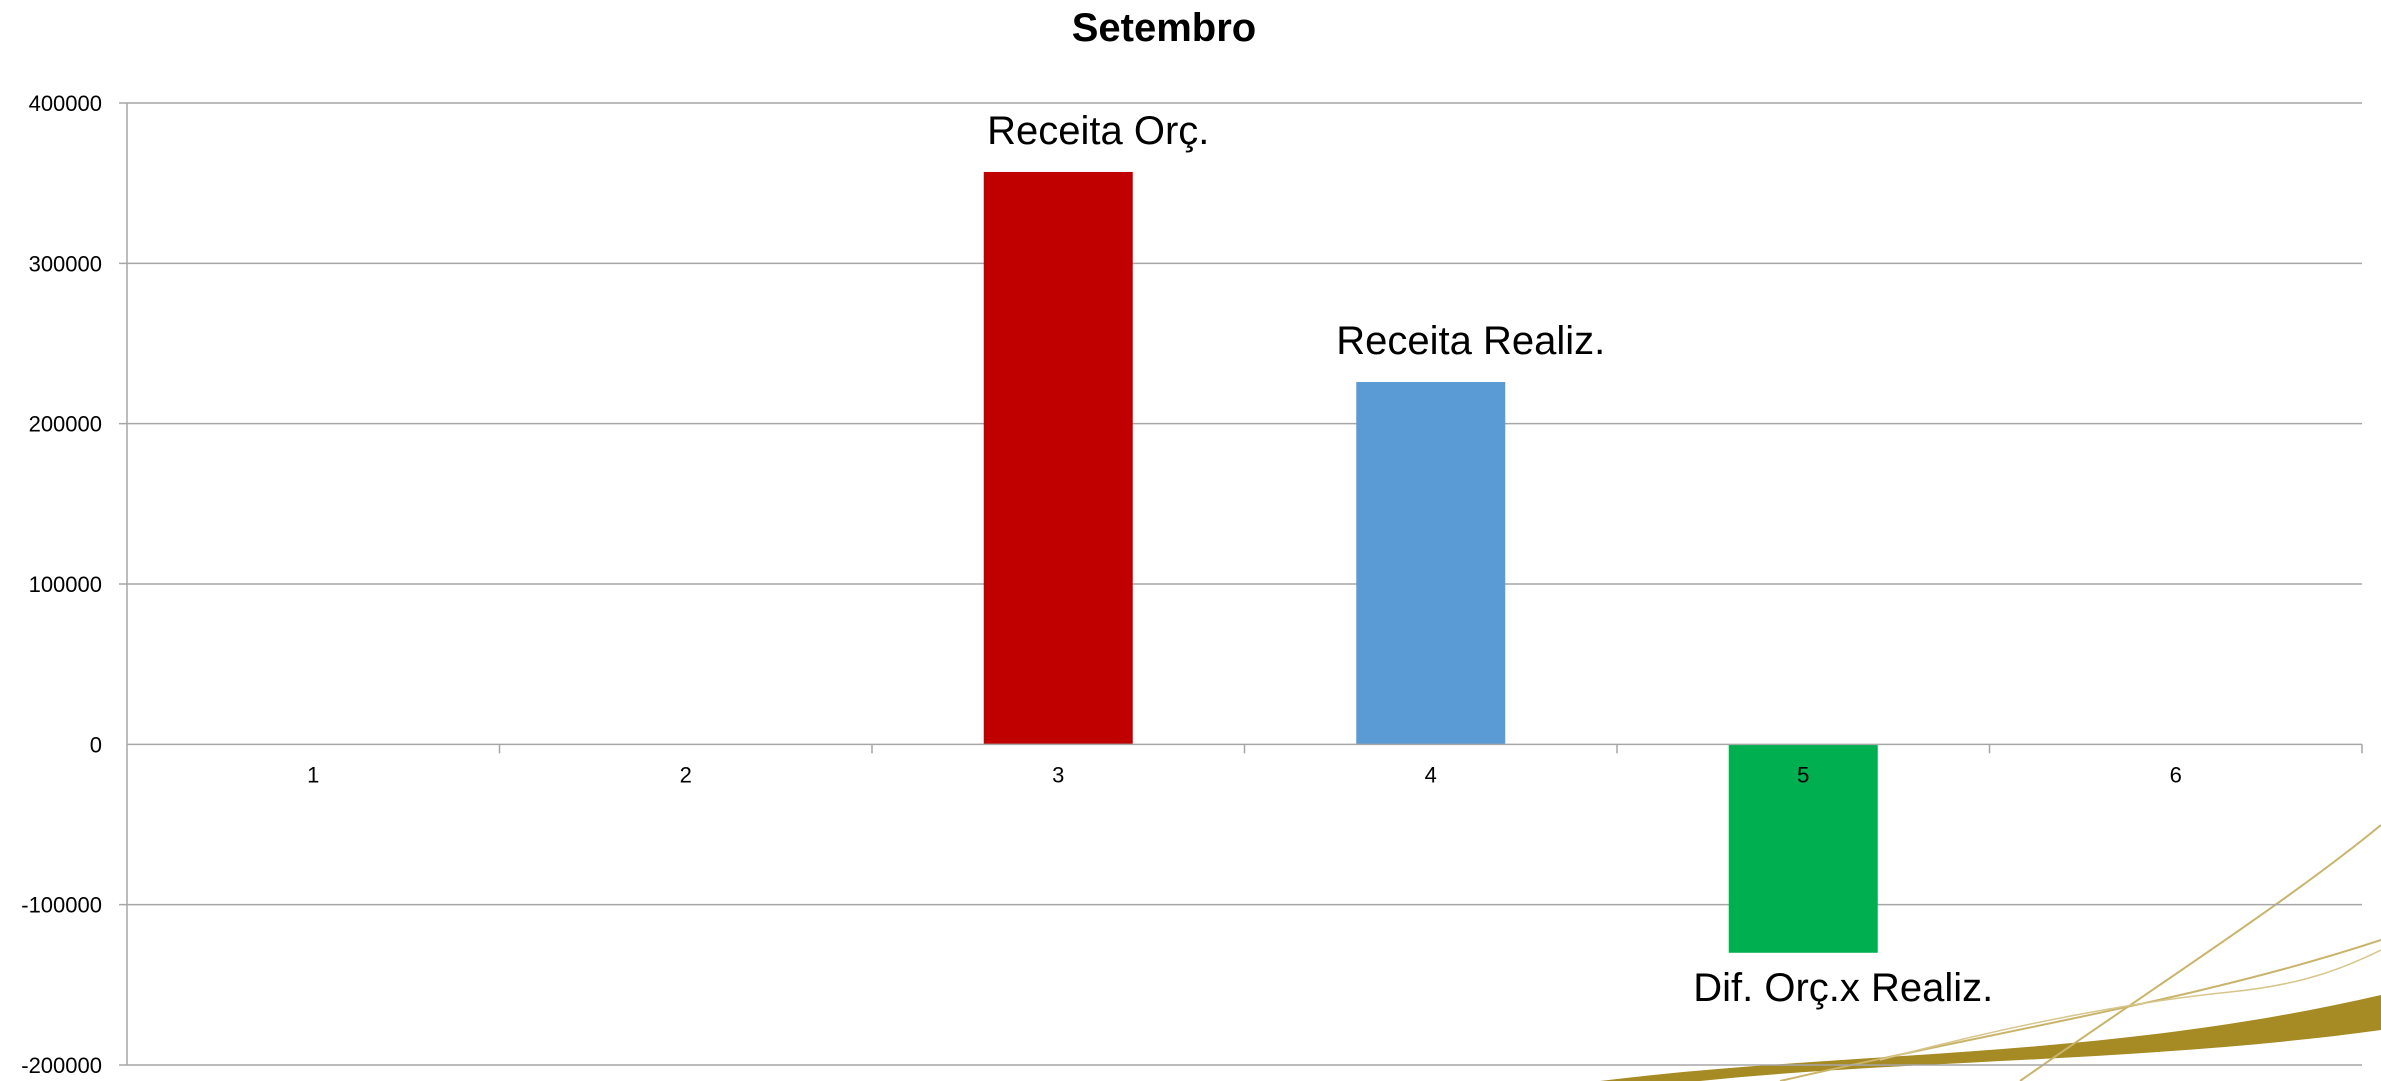 Image resolution: width=2381 pixels, height=1081 pixels. Describe the element at coordinates (1431, 774) in the screenshot. I see `x-tick-label: 4` at that location.